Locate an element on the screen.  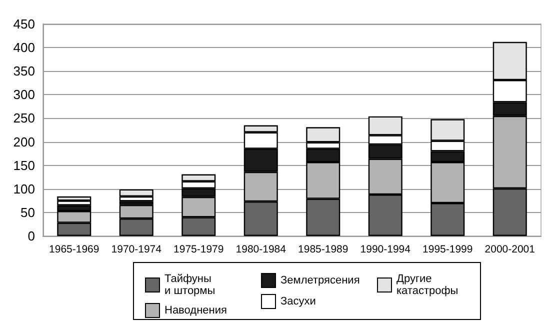
y-tick-label: 100 is located at coordinates (24, 188).